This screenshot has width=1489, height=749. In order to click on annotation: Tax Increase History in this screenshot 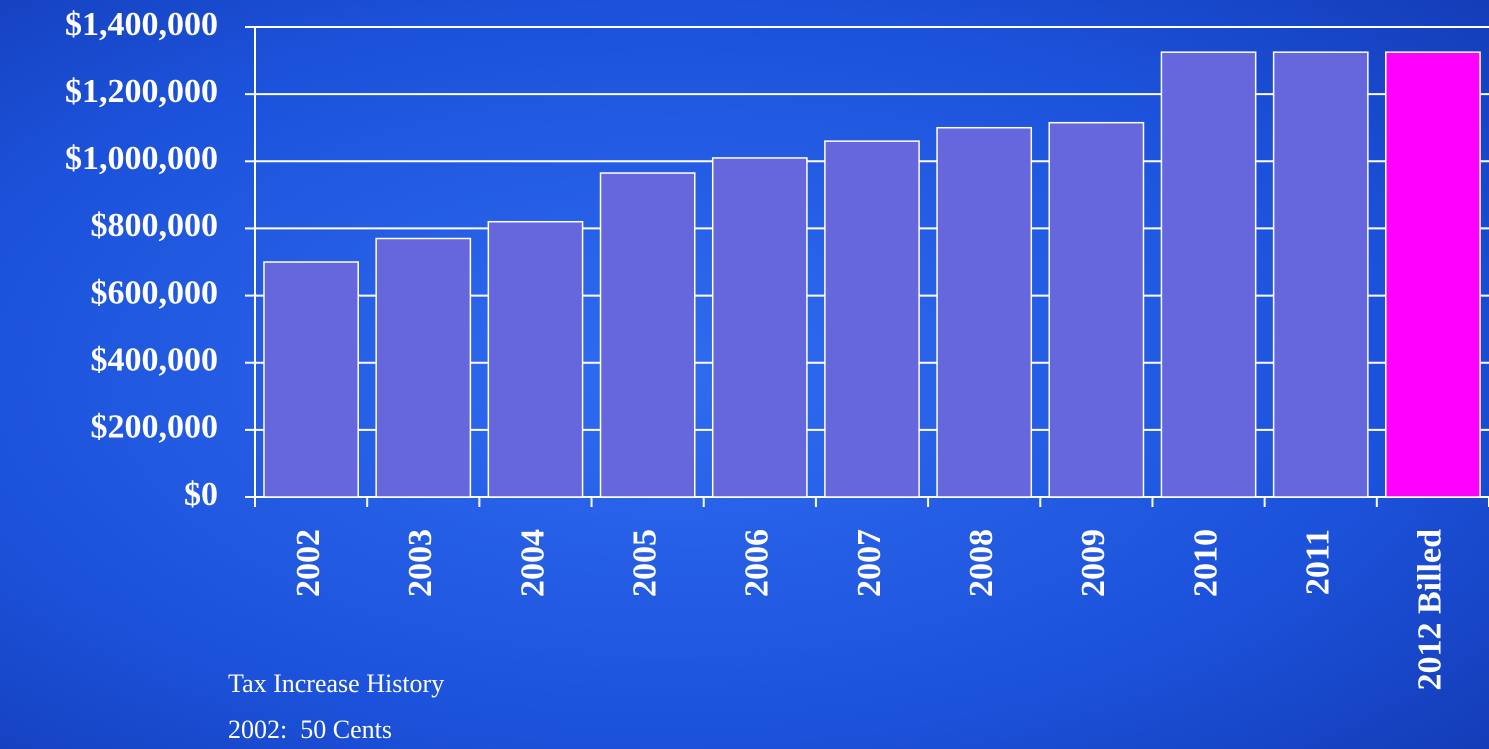, I will do `click(336, 683)`.